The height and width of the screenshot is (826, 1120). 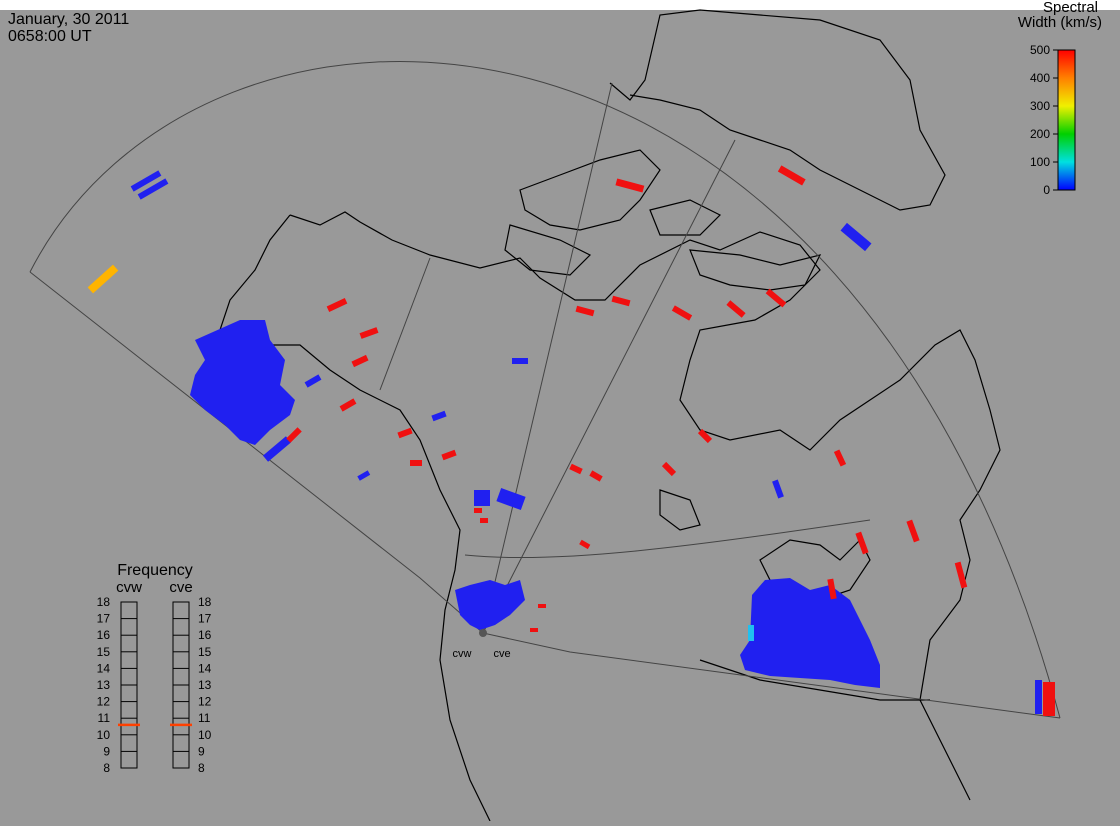 I want to click on colorbar-tick-label: 200, so click(x=1040, y=134).